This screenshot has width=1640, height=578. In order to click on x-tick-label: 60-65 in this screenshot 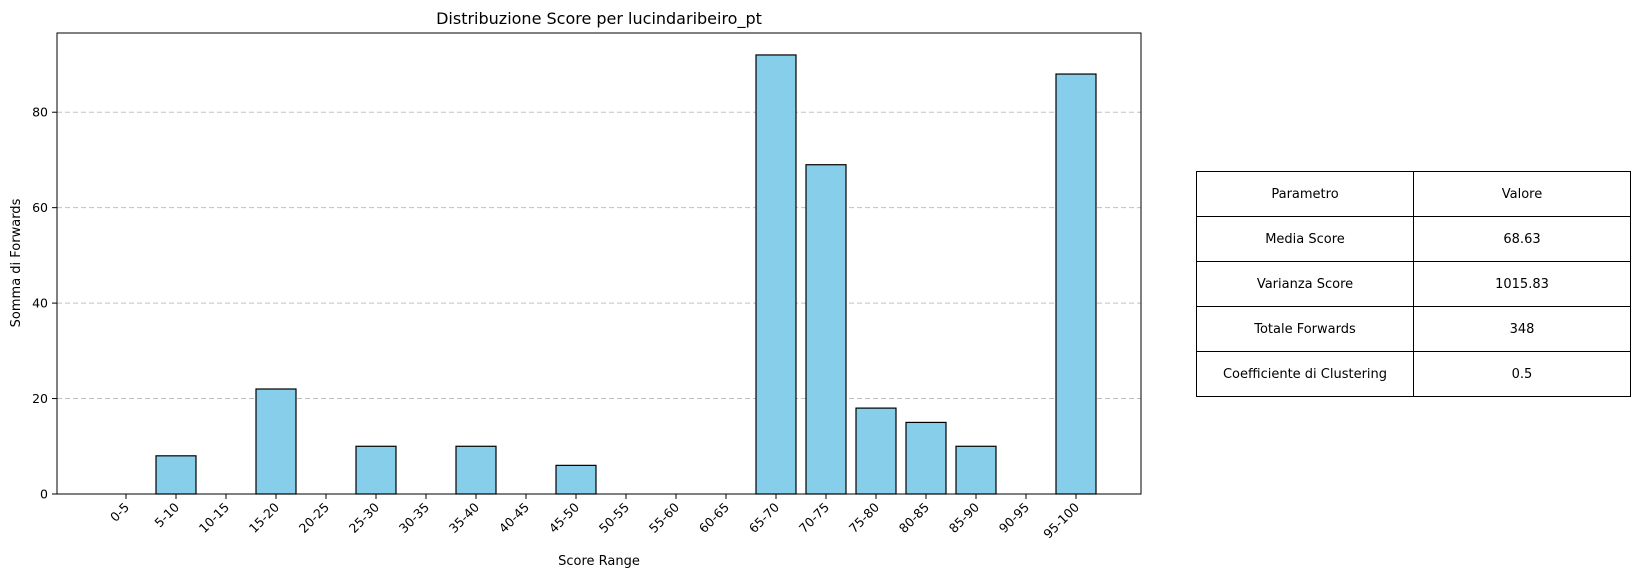, I will do `click(714, 518)`.